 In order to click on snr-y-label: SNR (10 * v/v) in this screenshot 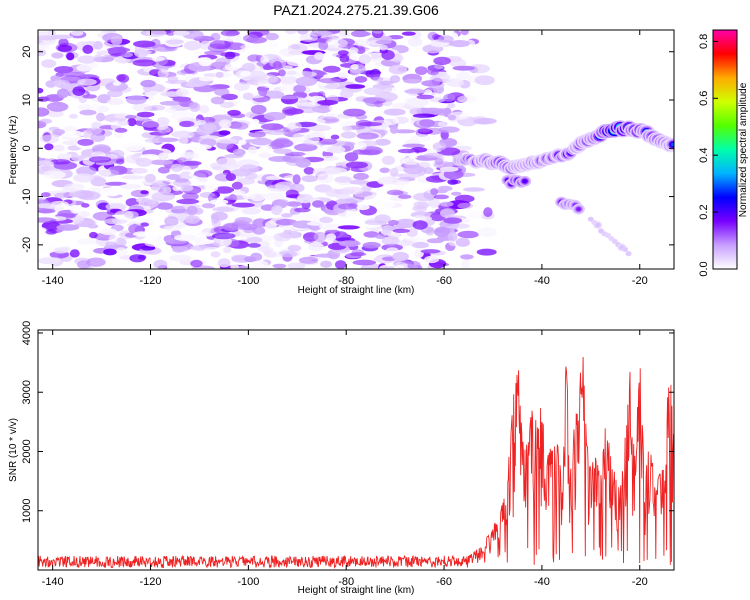, I will do `click(13, 450)`.